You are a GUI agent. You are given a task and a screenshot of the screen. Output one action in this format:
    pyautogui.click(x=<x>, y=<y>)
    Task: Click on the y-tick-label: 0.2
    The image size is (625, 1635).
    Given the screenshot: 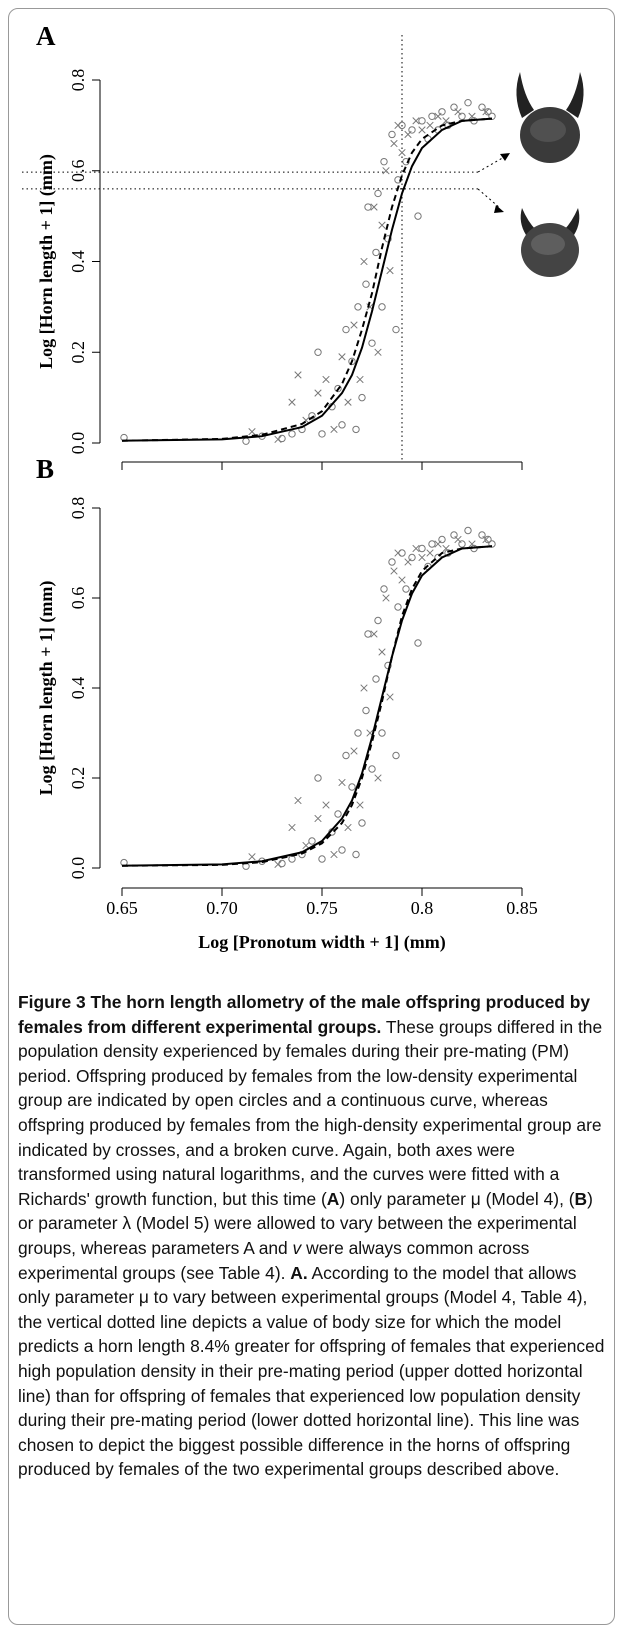 What is the action you would take?
    pyautogui.click(x=78, y=778)
    